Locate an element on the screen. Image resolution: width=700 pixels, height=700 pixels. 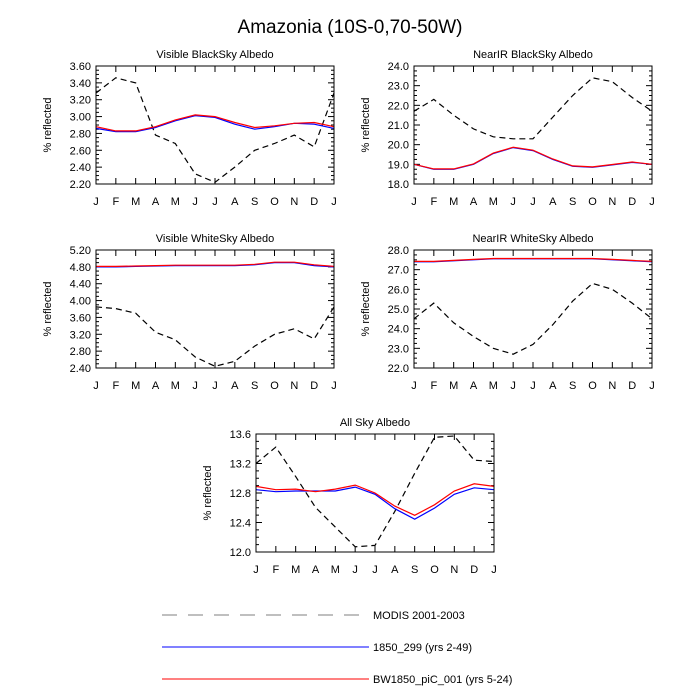
y-tick-label: 19.0 is located at coordinates (398, 165).